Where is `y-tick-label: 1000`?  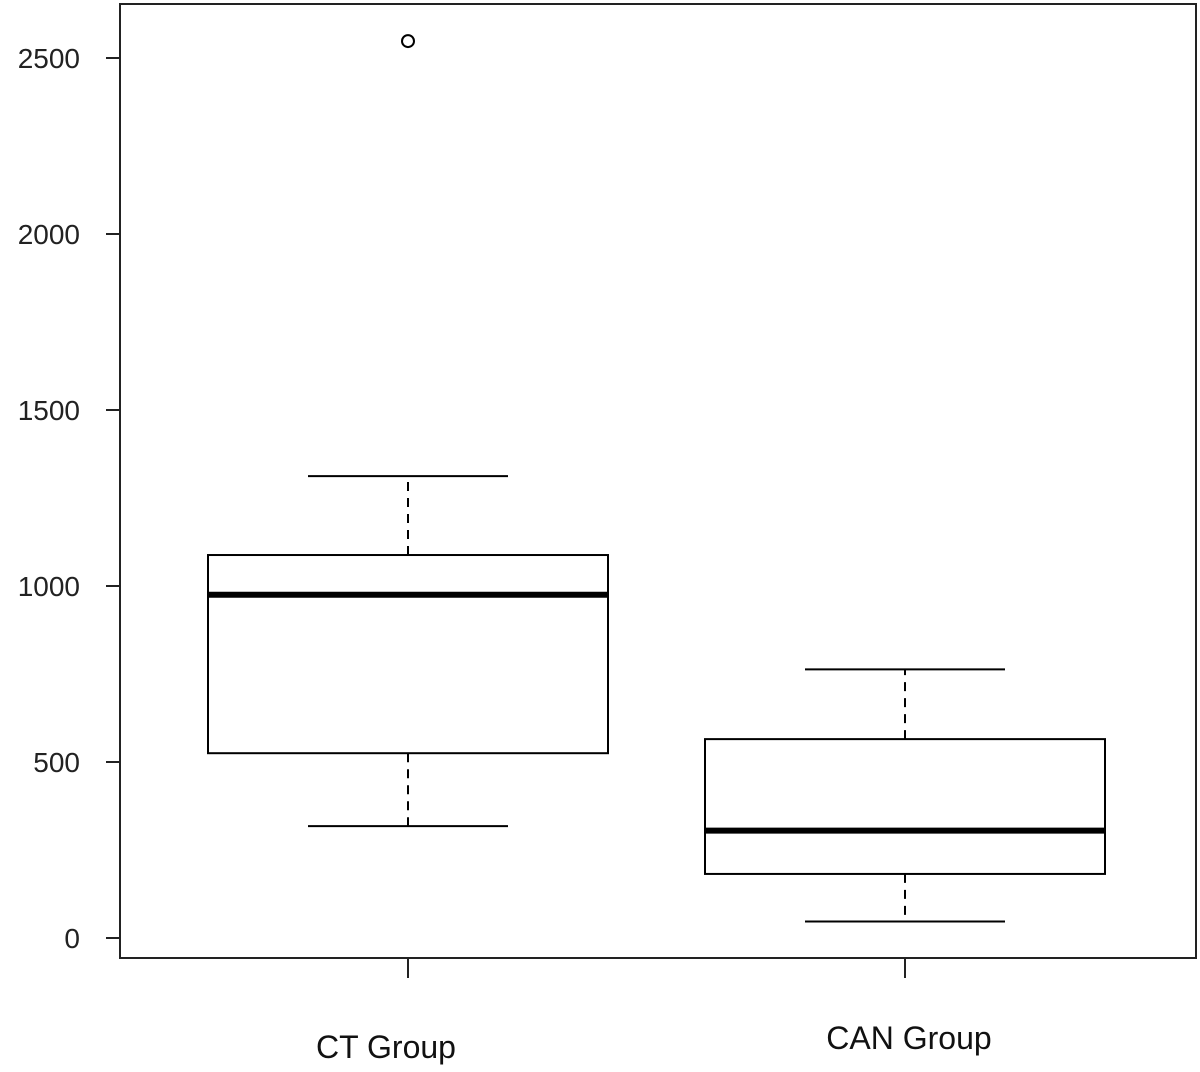
y-tick-label: 1000 is located at coordinates (49, 586).